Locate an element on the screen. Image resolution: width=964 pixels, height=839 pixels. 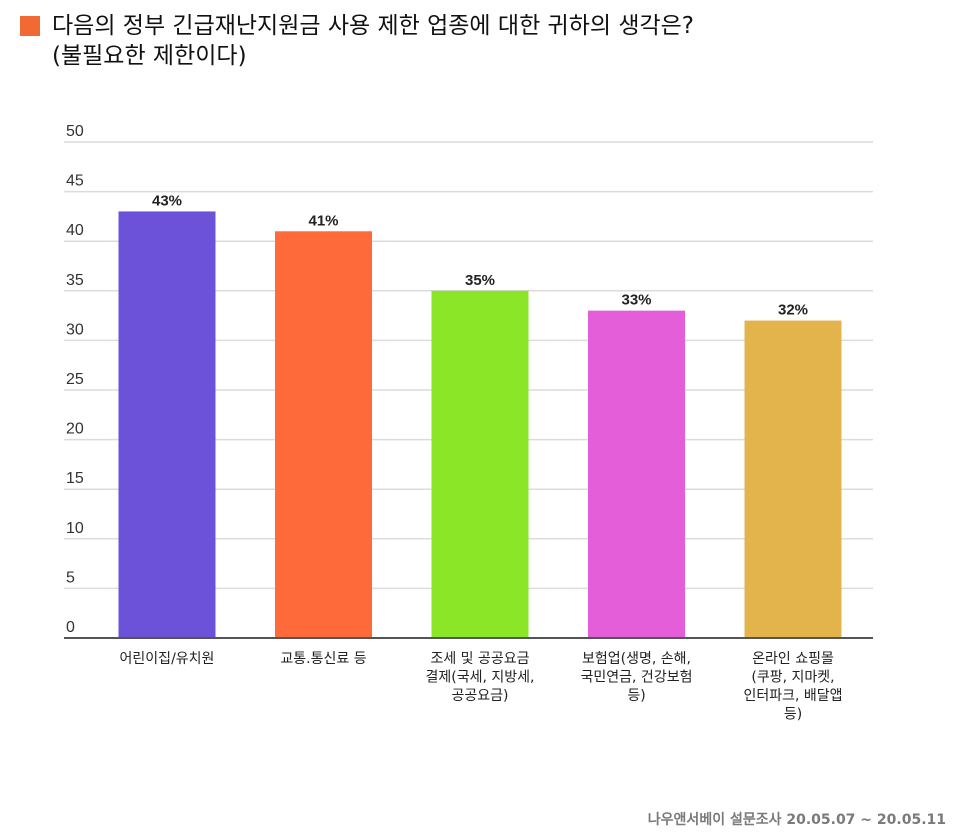
data-label: 33% is located at coordinates (636, 300).